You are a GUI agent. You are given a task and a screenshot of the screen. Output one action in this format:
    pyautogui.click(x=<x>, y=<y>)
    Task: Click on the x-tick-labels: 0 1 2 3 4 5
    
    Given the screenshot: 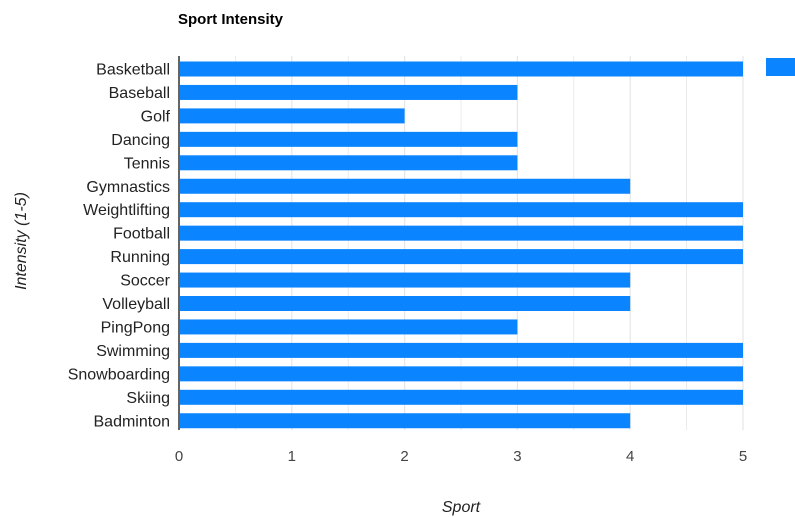 What is the action you would take?
    pyautogui.click(x=461, y=456)
    